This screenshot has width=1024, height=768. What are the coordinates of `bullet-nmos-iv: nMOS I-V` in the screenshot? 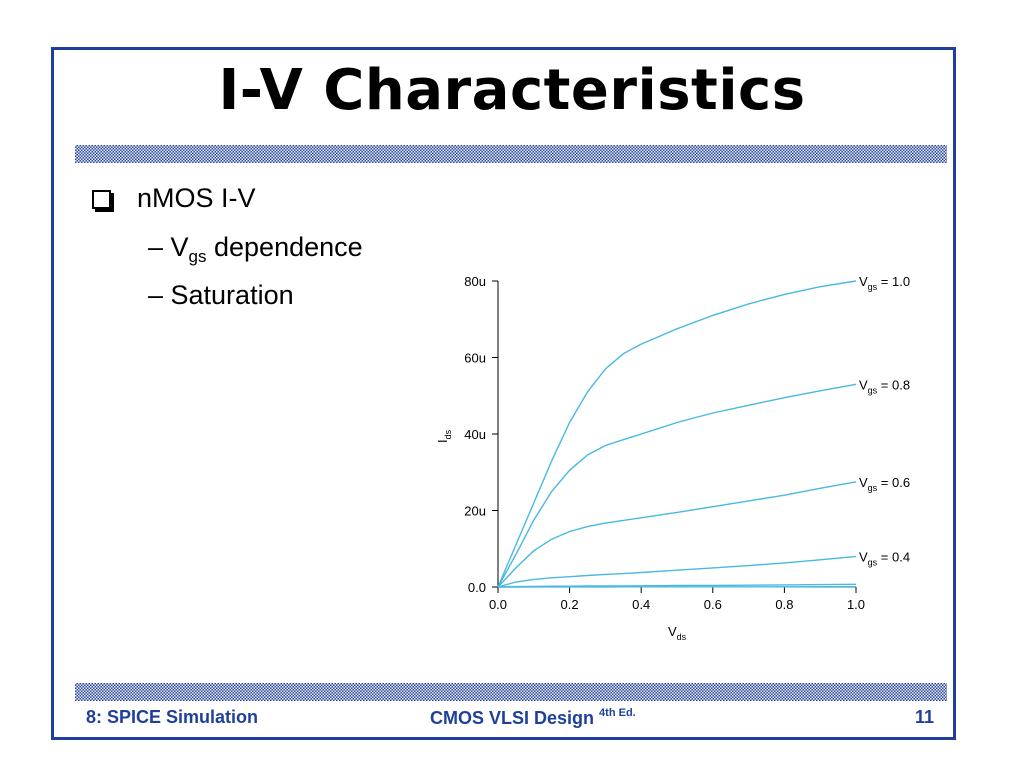 It's located at (174, 198).